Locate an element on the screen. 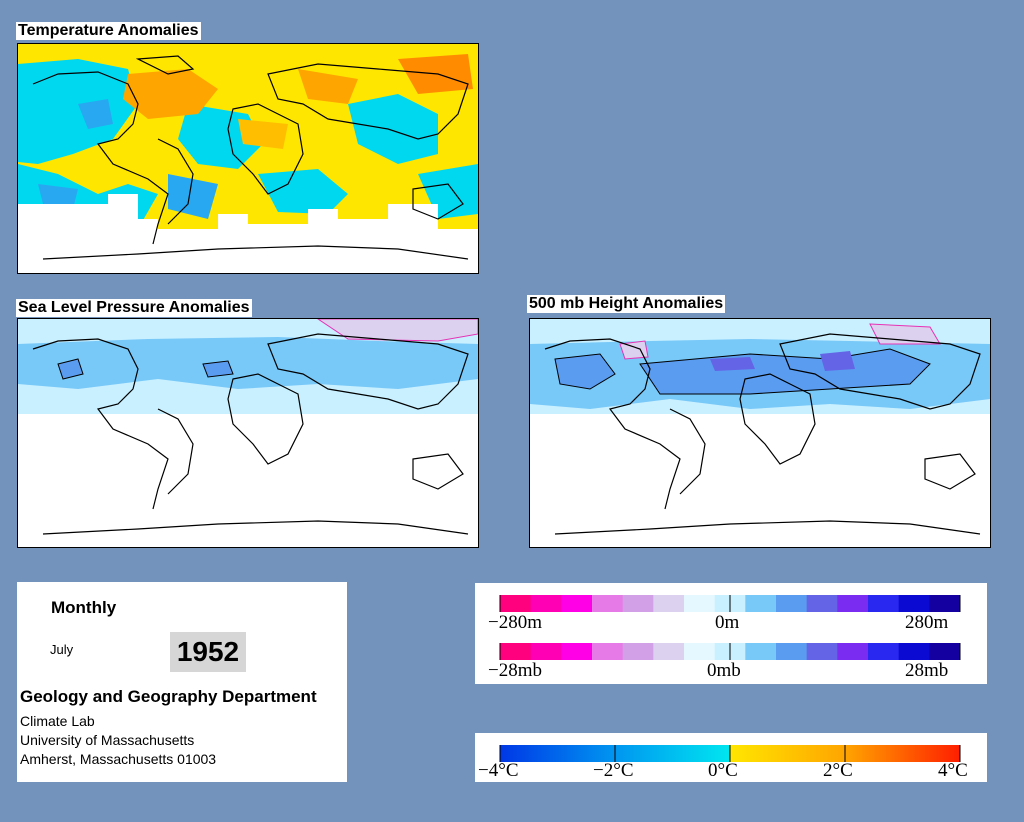 Image resolution: width=1024 pixels, height=822 pixels. temperature-map-title: Temperature Anomalies is located at coordinates (108, 31).